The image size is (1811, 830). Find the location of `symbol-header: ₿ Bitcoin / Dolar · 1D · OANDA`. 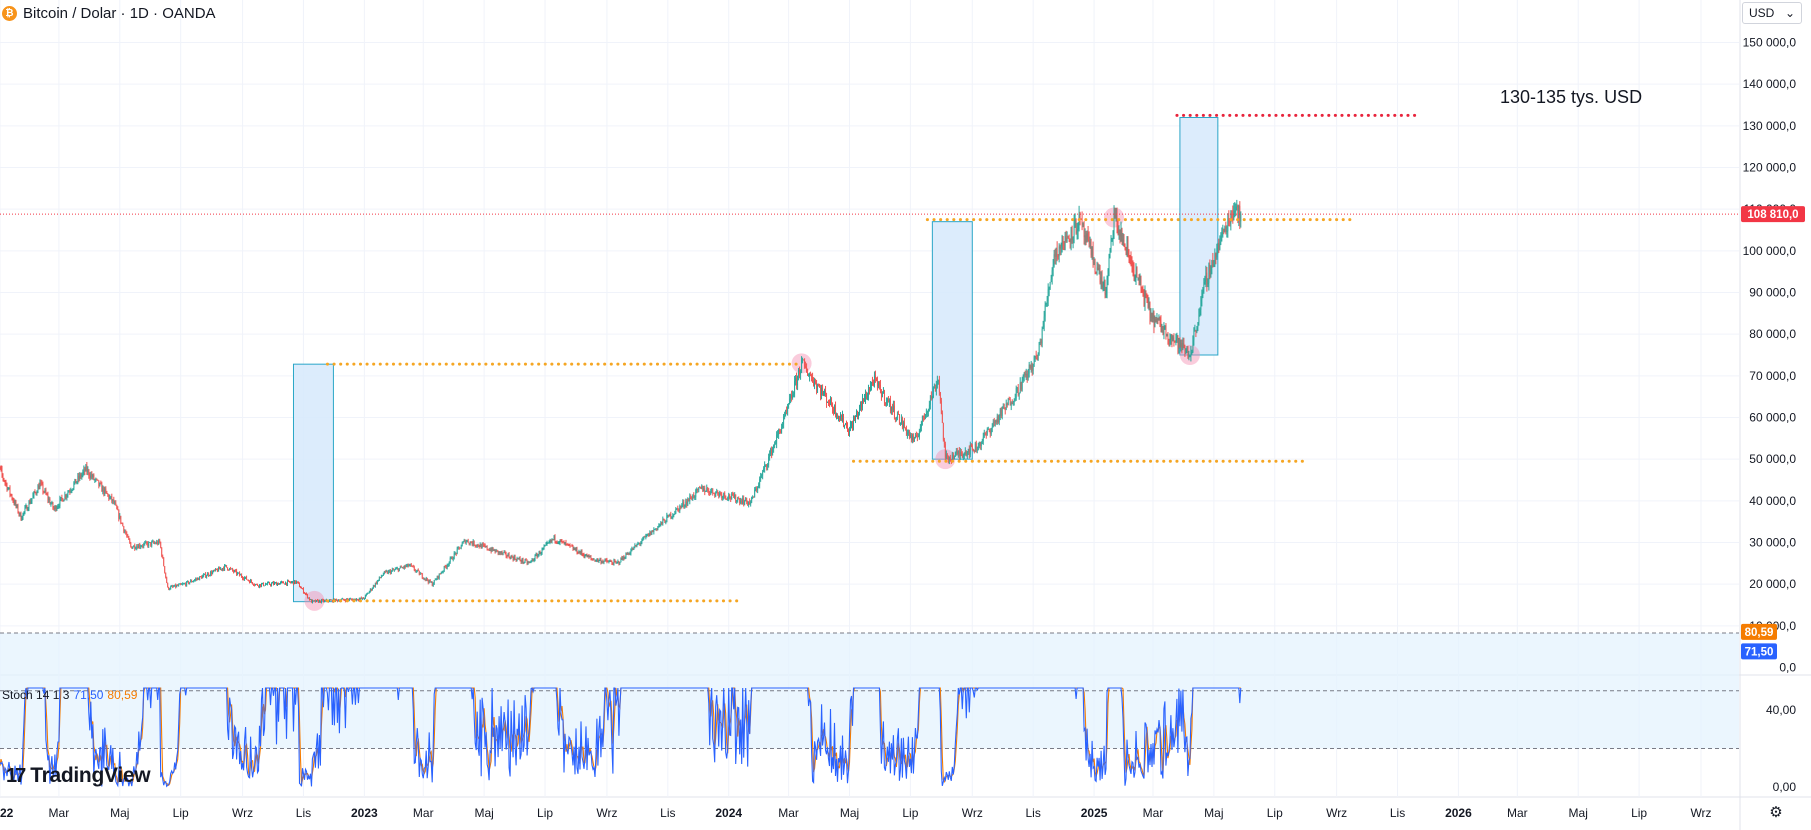

symbol-header: ₿ Bitcoin / Dolar · 1D · OANDA is located at coordinates (108, 13).